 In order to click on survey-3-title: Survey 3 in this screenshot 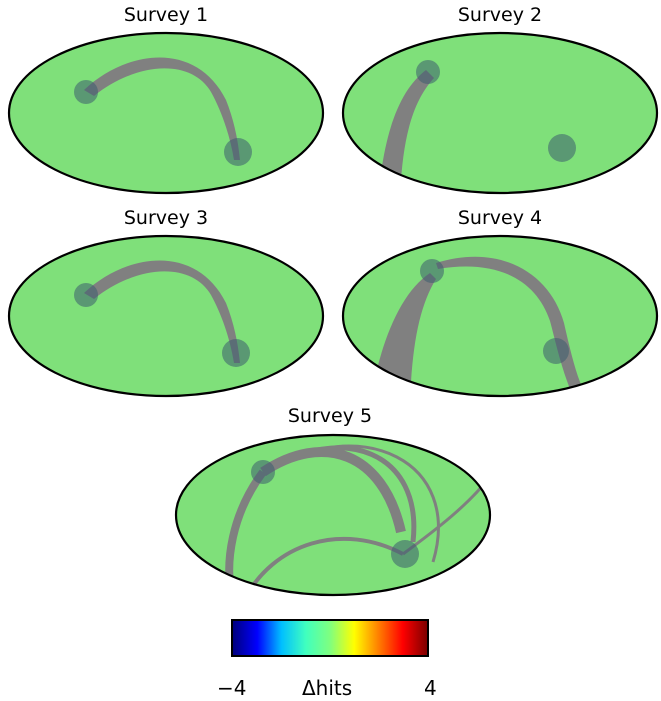, I will do `click(166, 218)`.